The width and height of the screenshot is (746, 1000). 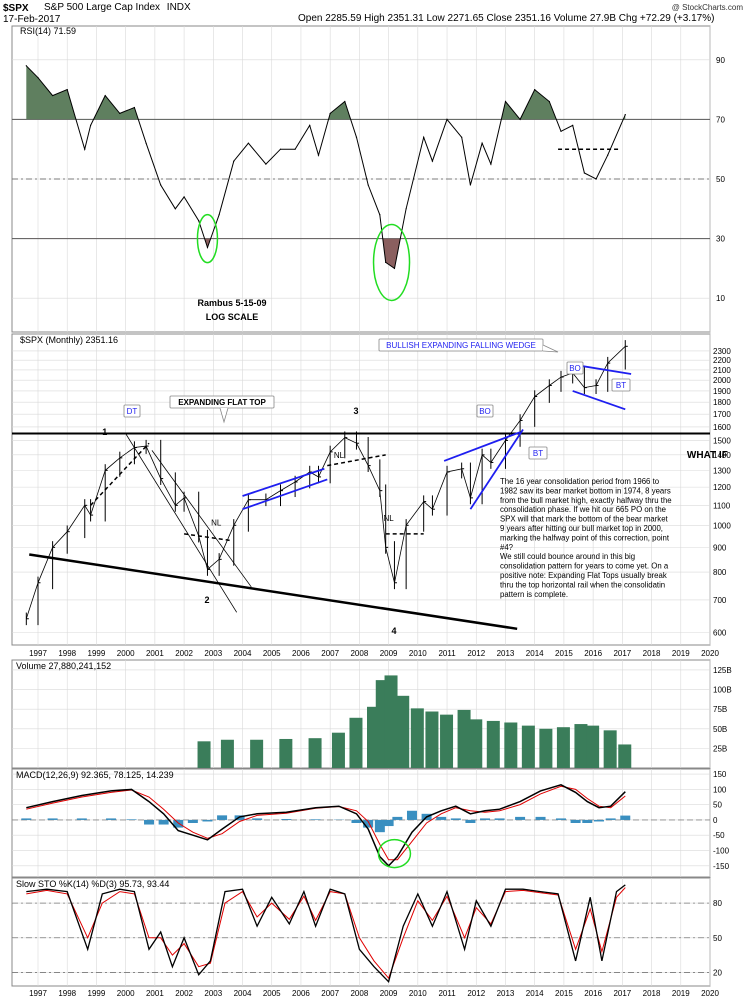 I want to click on label-what-if: WHAT IF, so click(x=707, y=455).